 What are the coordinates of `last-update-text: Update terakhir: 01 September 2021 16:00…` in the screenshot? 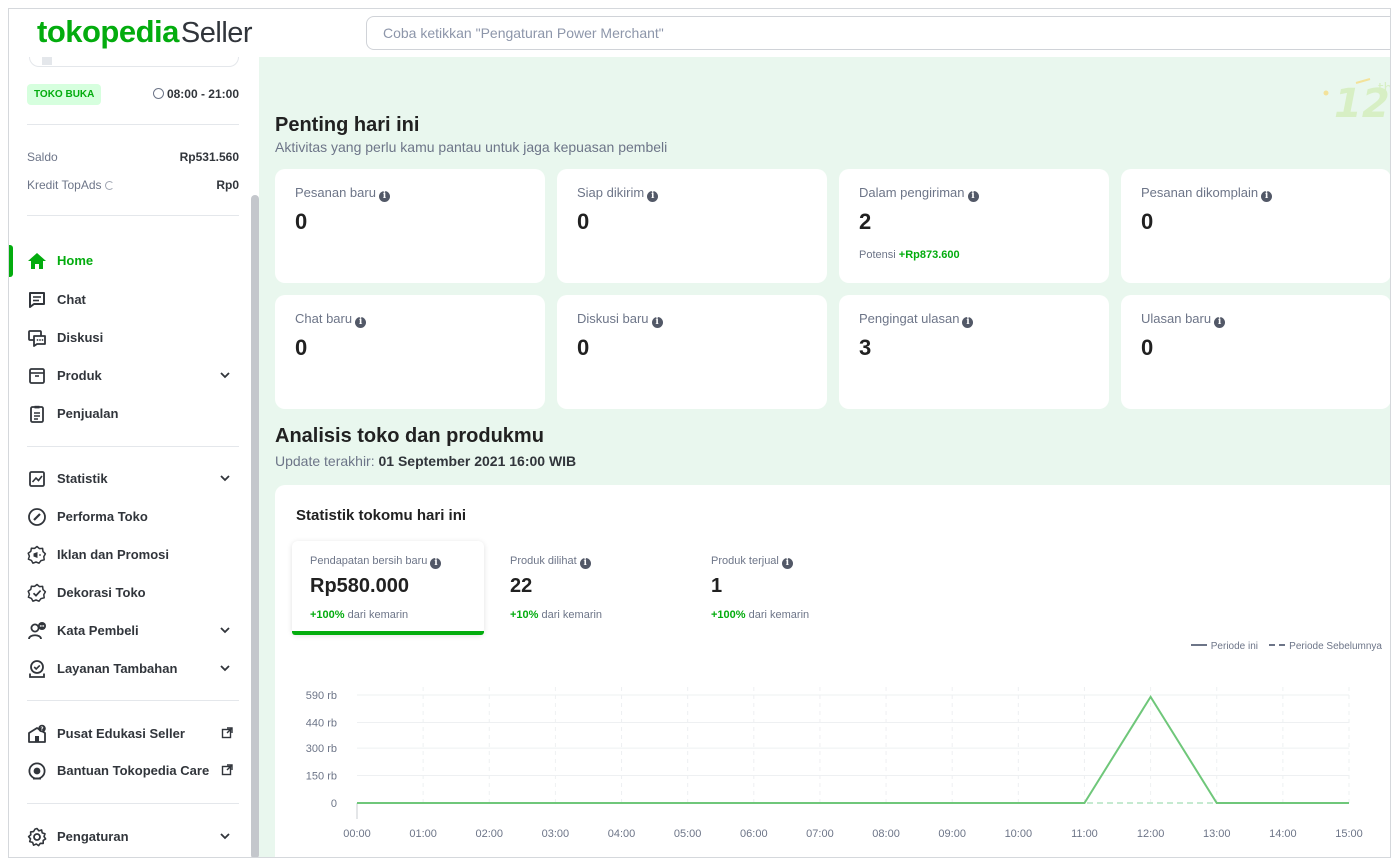 It's located at (426, 461).